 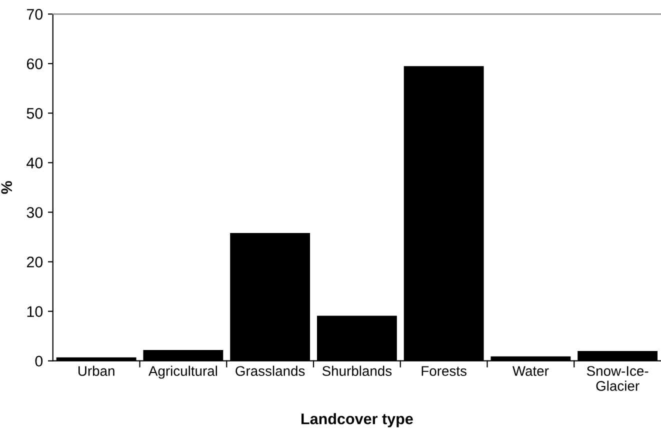 I want to click on y-tick-label: 50, so click(x=34, y=113).